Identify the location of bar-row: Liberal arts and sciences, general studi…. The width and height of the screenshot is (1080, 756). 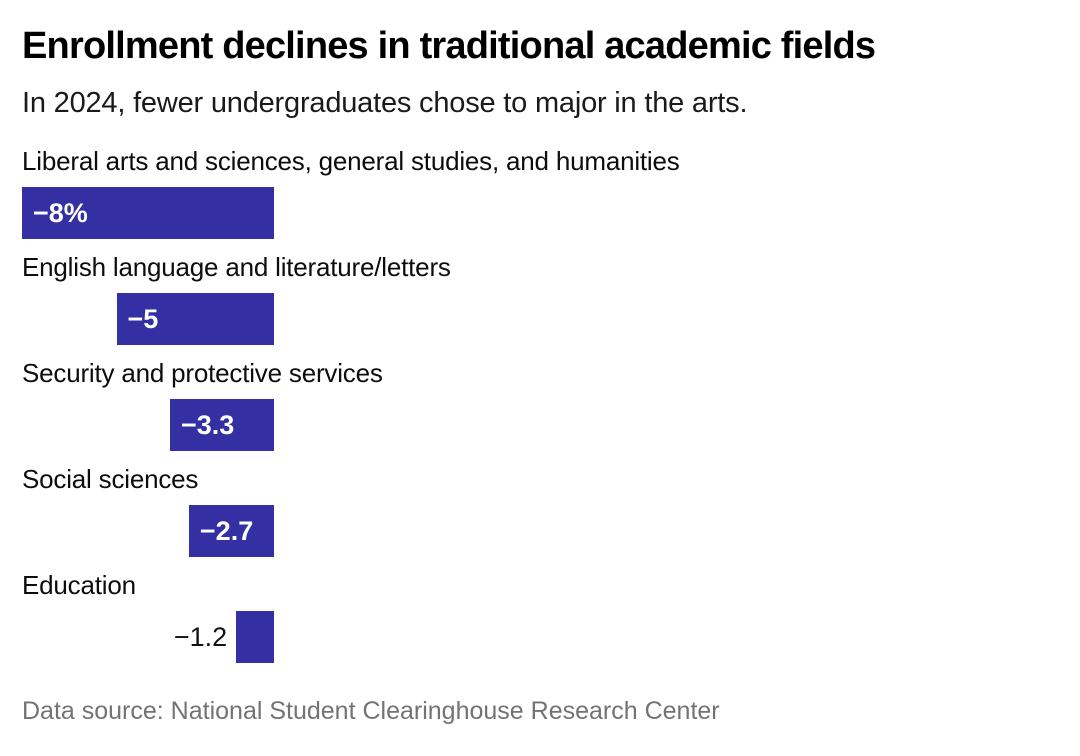
(540, 192).